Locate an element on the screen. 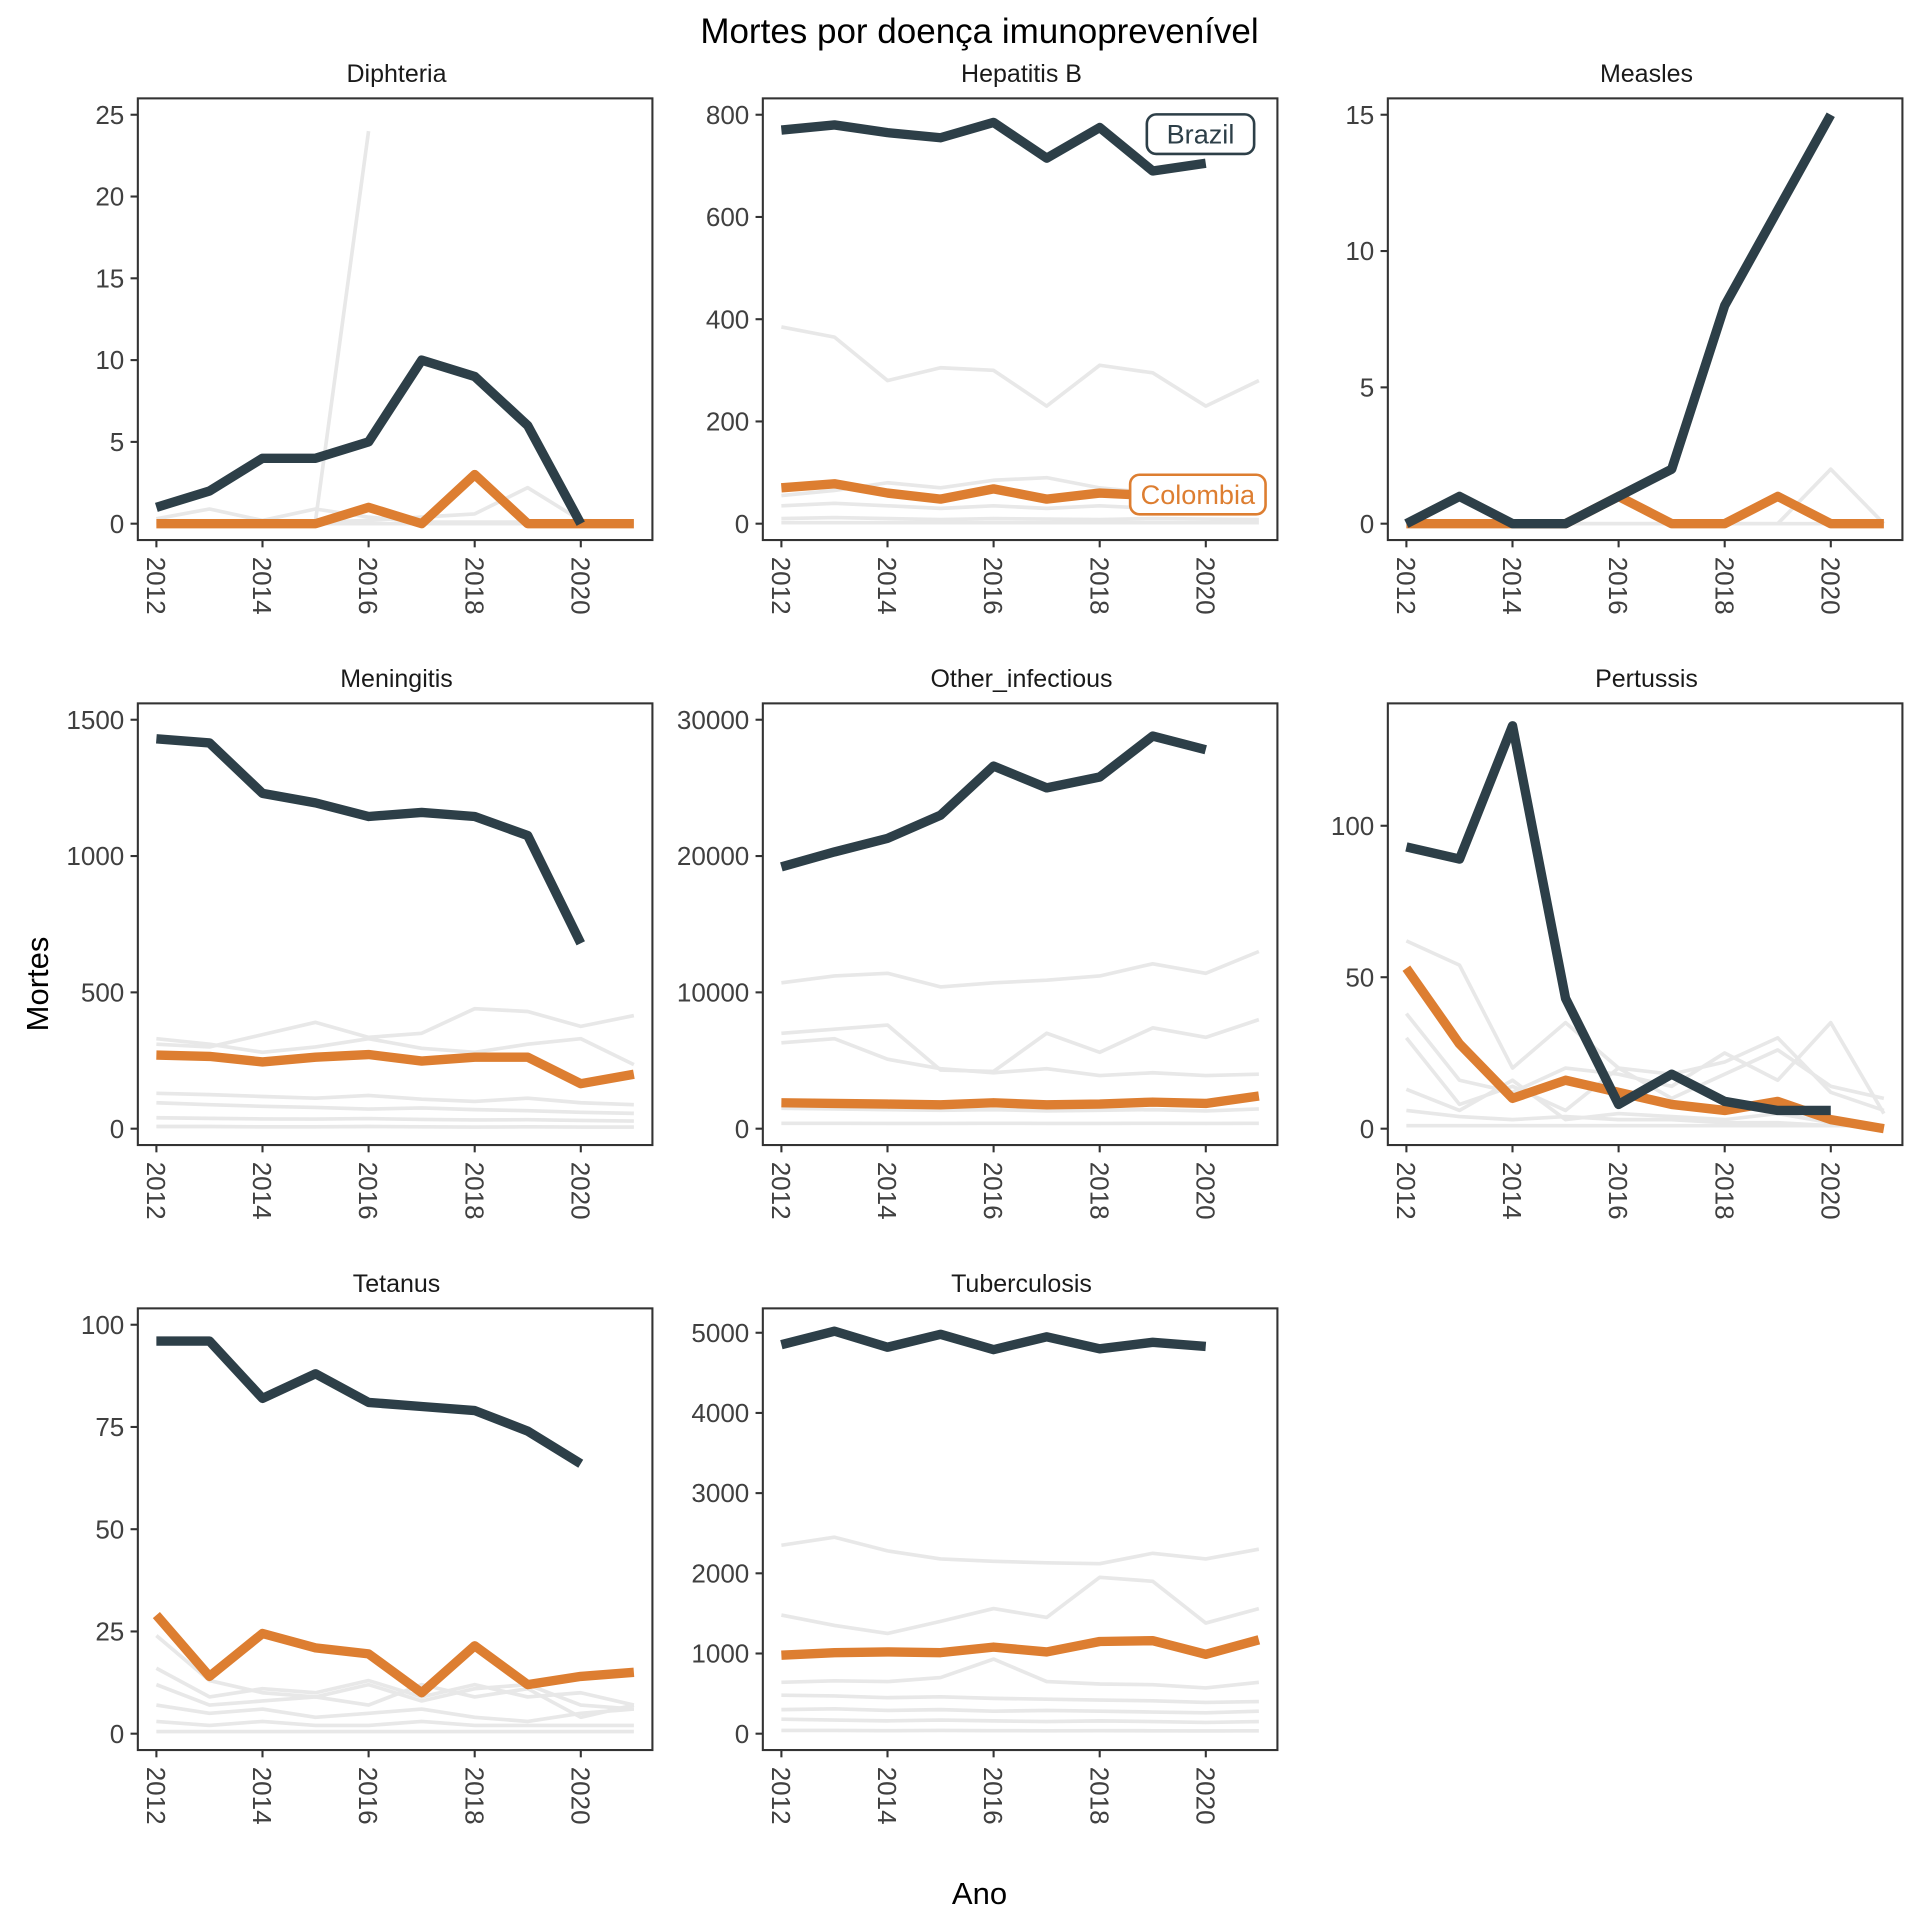  panel-empty is located at coordinates (1604, 1570).